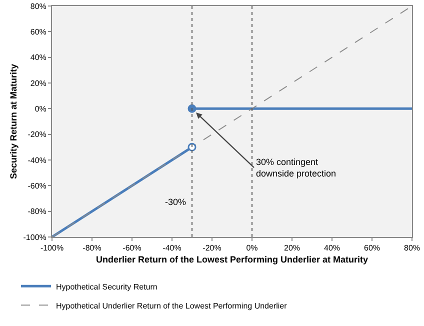 This screenshot has width=424, height=326. I want to click on y-tick-label: 40%, so click(38, 57).